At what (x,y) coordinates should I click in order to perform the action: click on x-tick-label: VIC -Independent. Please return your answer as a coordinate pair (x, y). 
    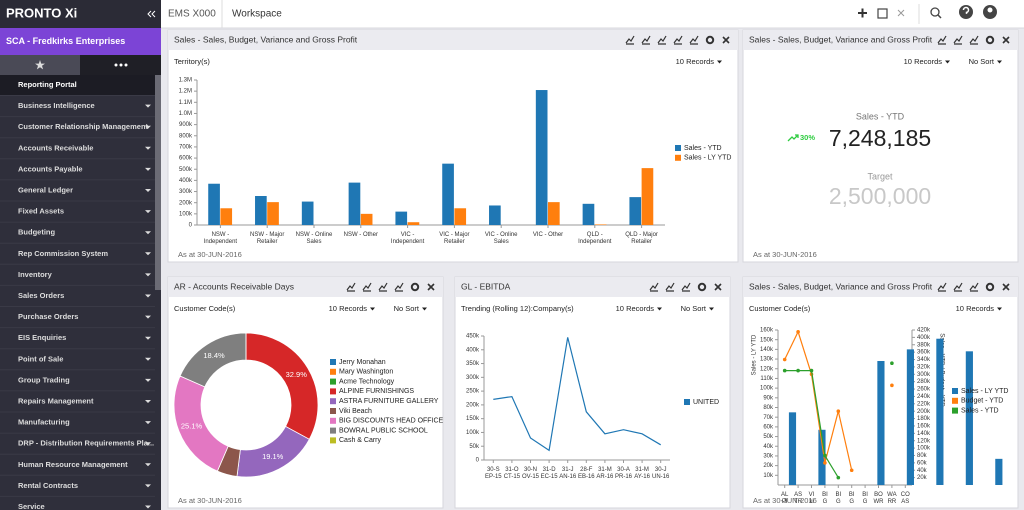
    Looking at the image, I should click on (408, 238).